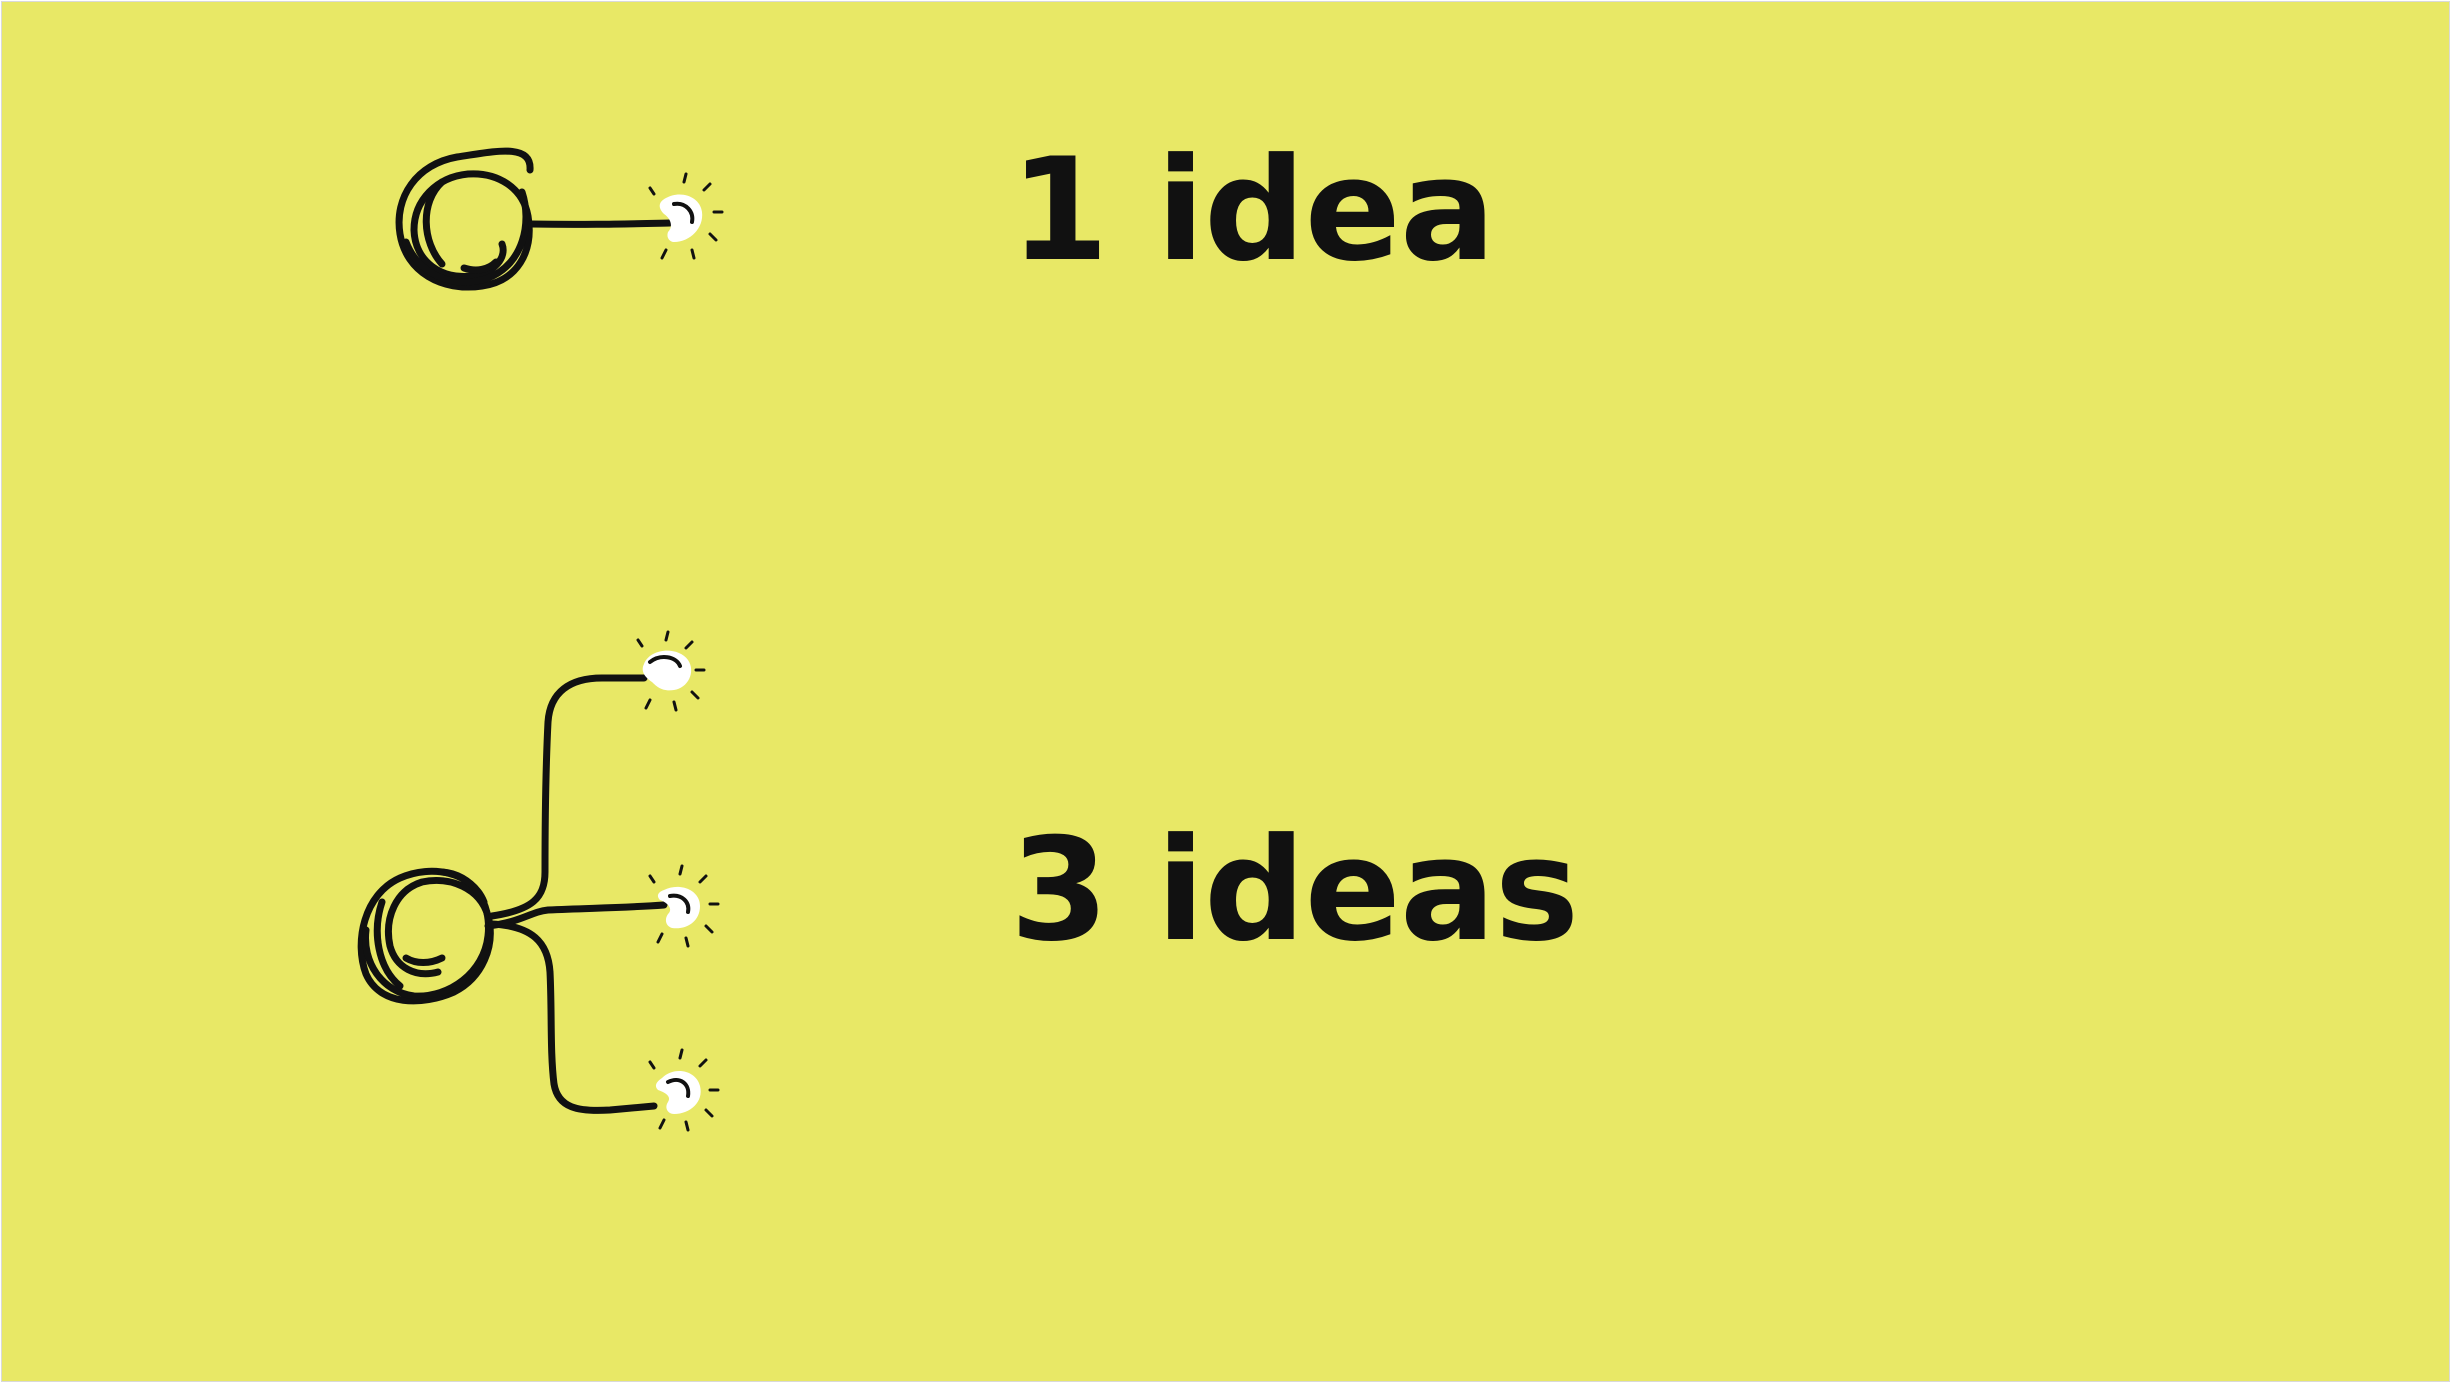 Image resolution: width=2450 pixels, height=1382 pixels. I want to click on connector-middle, so click(576, 915).